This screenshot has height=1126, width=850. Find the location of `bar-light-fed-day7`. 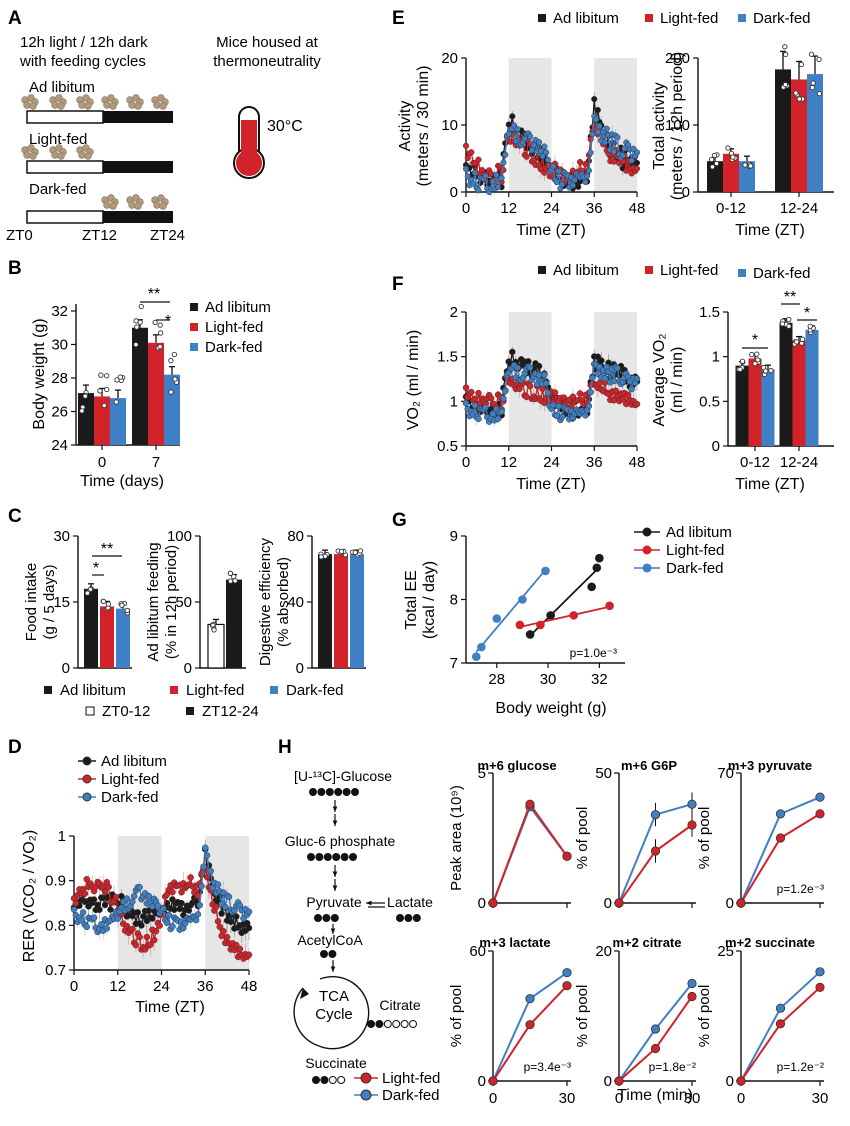

bar-light-fed-day7 is located at coordinates (156, 393).